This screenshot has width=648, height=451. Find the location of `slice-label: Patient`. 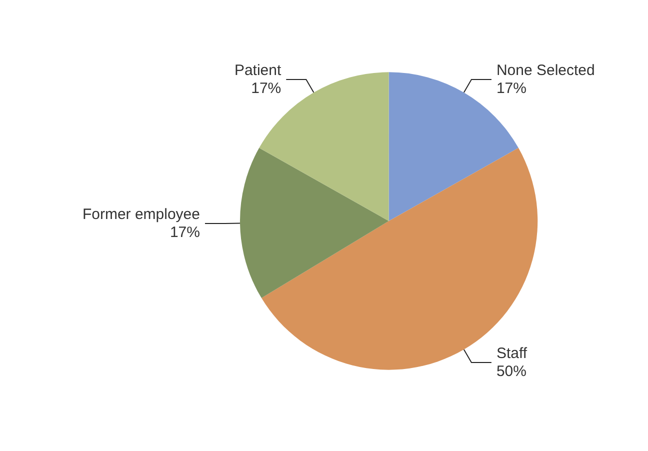

slice-label: Patient is located at coordinates (258, 71).